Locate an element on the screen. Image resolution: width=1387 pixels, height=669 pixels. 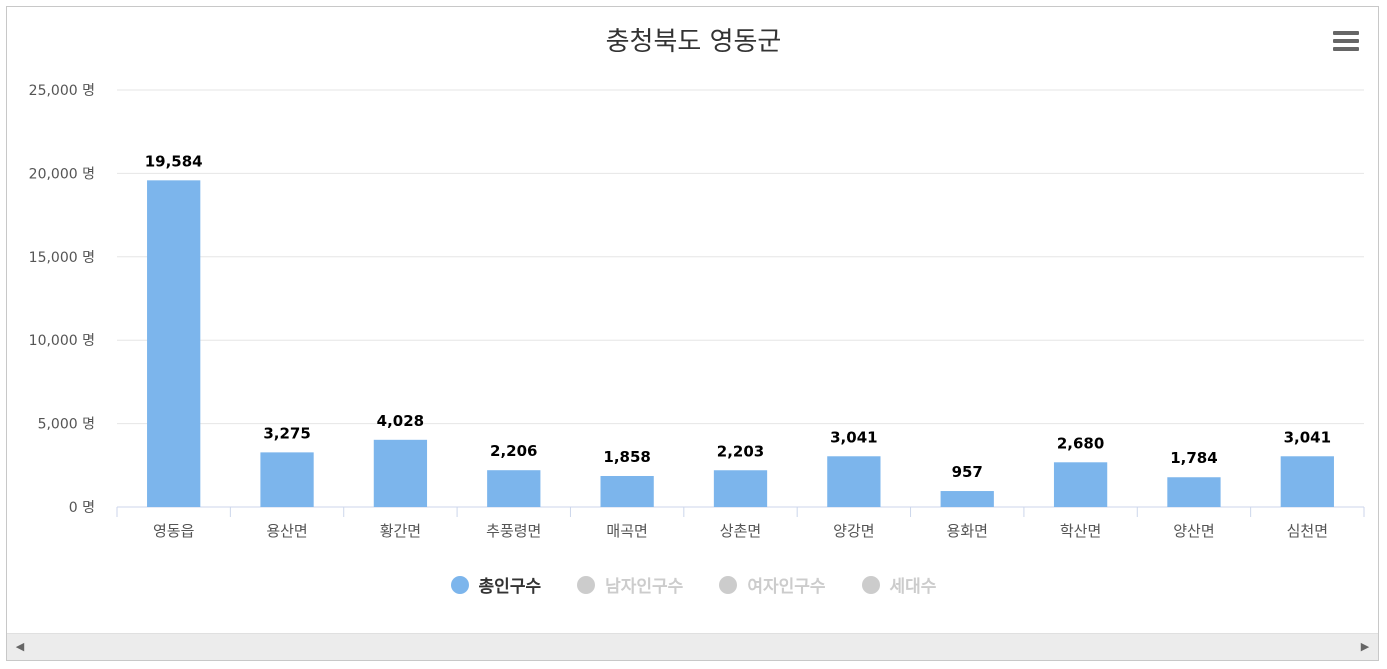
legend-label: 남자인구수 is located at coordinates (644, 587).